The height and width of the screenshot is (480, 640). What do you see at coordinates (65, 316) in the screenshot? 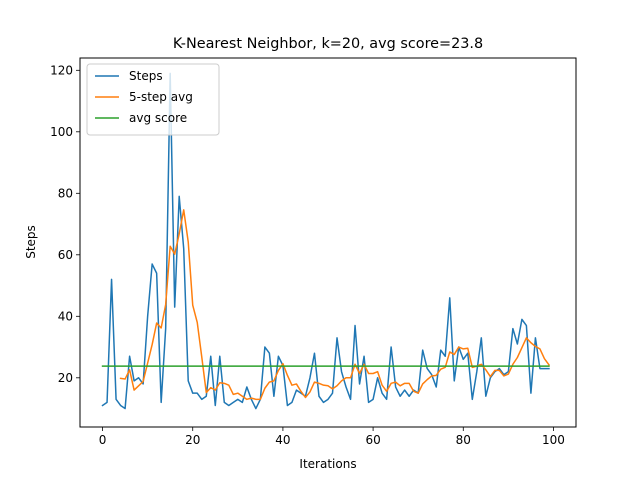
I see `y-tick-label-1: 40` at bounding box center [65, 316].